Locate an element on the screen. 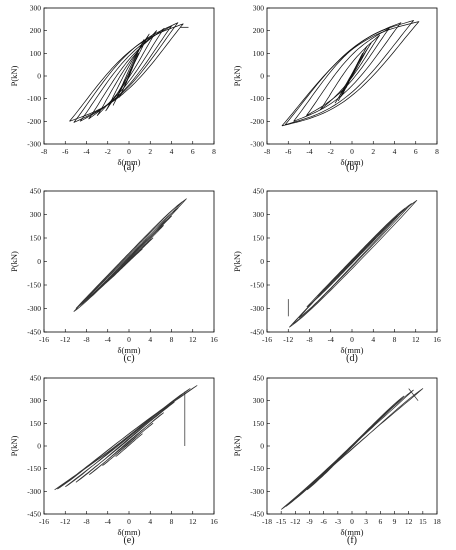 This screenshot has height=550, width=456. x-tick-label: 3 is located at coordinates (366, 521).